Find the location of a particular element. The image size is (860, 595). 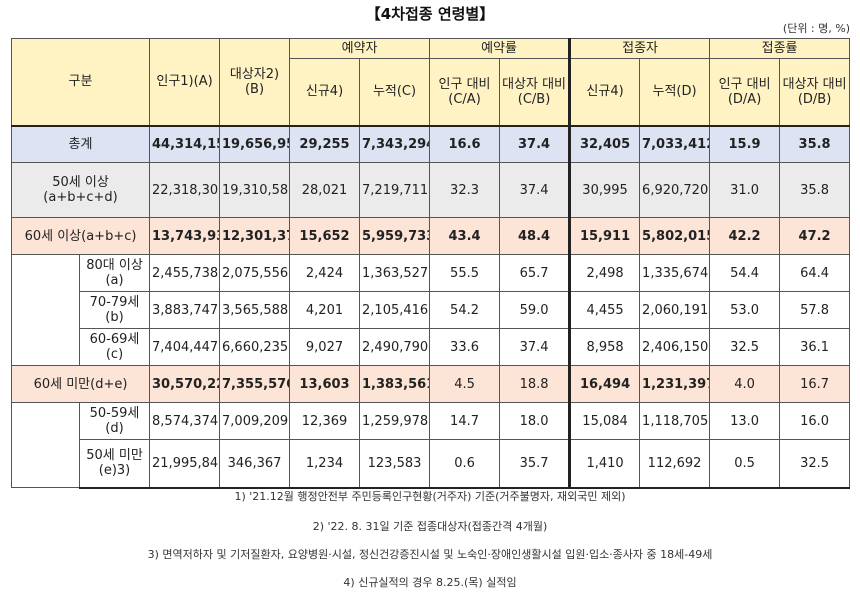

cell-res-rate-target: 65.7 is located at coordinates (535, 273).